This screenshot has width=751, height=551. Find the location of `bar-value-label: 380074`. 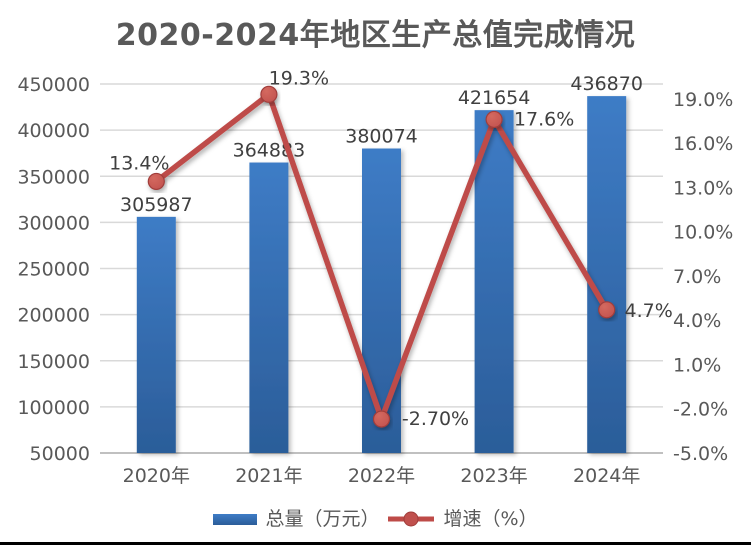

bar-value-label: 380074 is located at coordinates (381, 137).